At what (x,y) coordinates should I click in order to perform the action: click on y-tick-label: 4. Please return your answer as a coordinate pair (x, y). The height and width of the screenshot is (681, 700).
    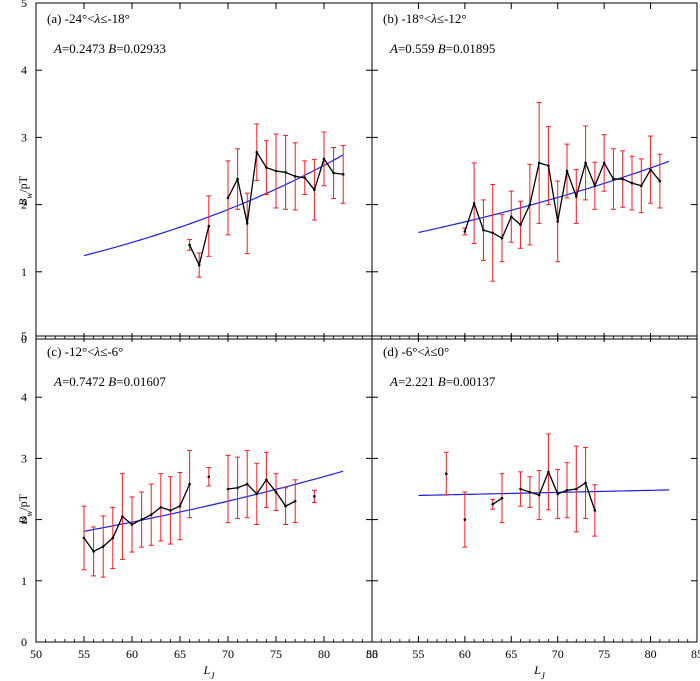
    Looking at the image, I should click on (24, 70).